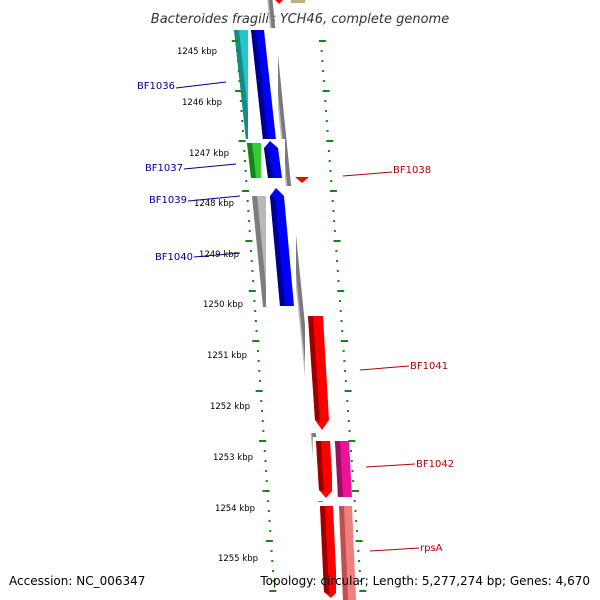  What do you see at coordinates (328, 551) in the screenshot?
I see `gene-rpsA-red` at bounding box center [328, 551].